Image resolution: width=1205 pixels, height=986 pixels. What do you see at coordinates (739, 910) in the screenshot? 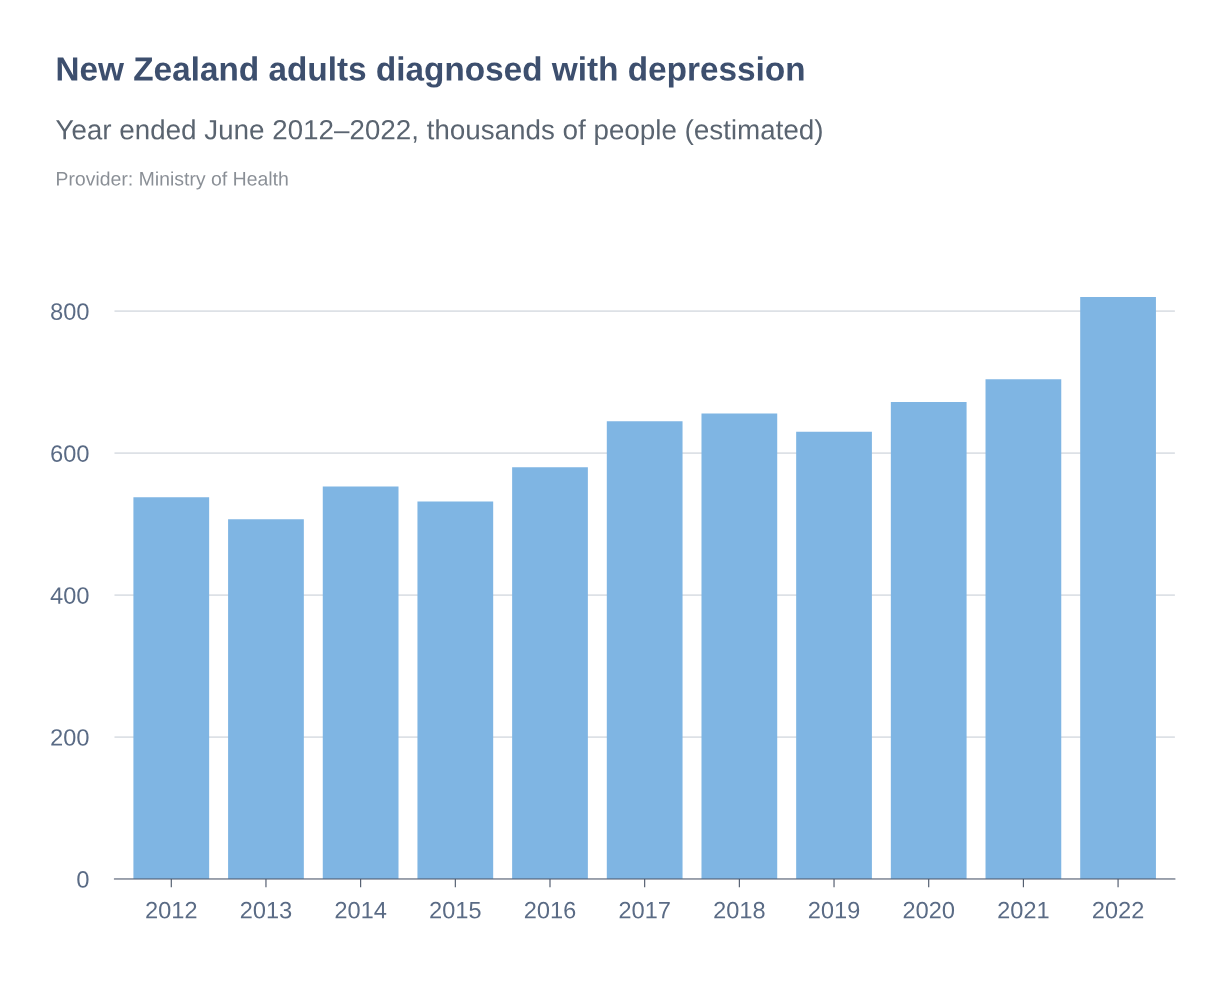
I see `x-tick-label: 2018` at bounding box center [739, 910].